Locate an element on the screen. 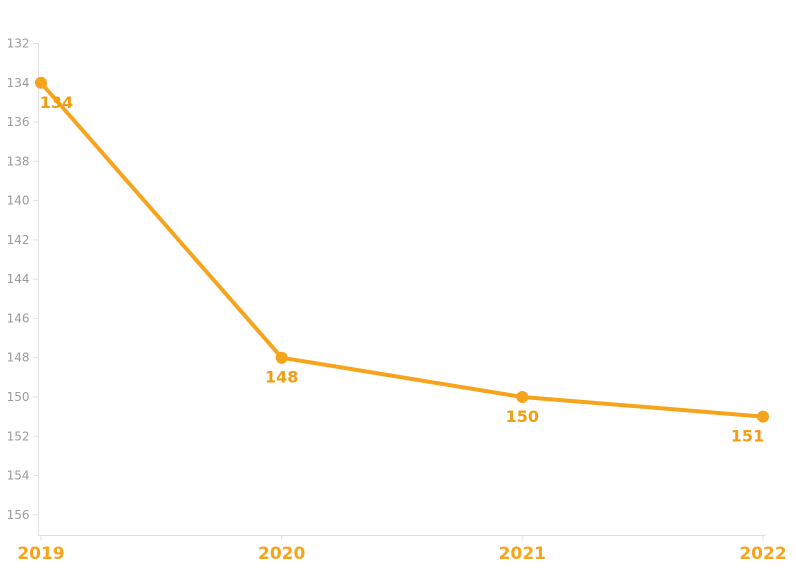 Image resolution: width=796 pixels, height=575 pixels. data-point-label: 148 is located at coordinates (281, 377).